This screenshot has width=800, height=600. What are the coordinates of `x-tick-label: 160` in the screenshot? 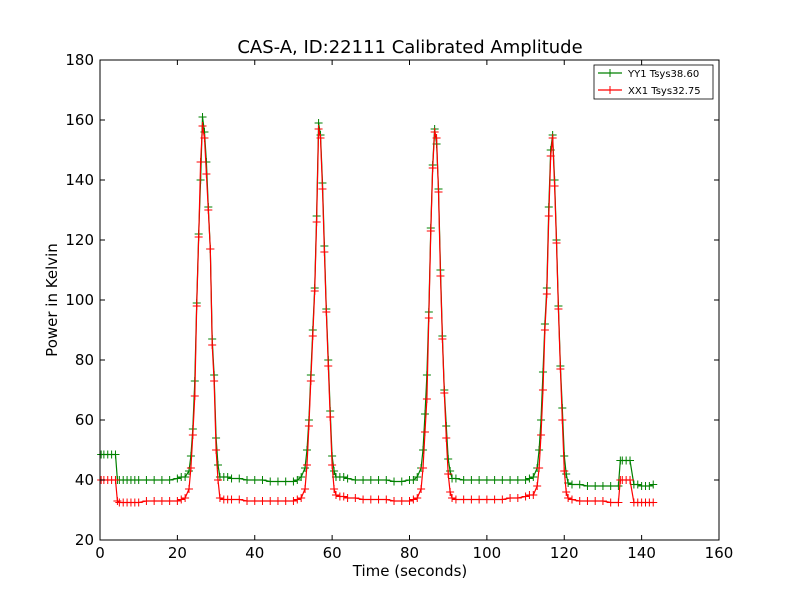 It's located at (719, 553).